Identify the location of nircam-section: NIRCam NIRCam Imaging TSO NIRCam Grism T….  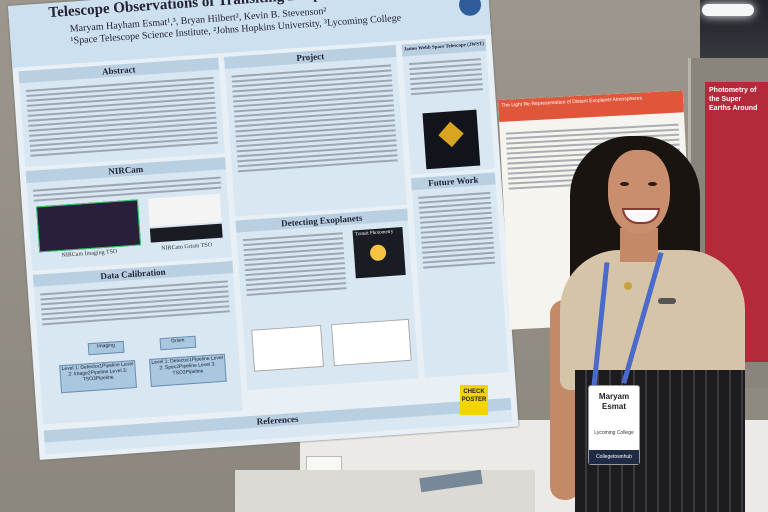
(129, 214).